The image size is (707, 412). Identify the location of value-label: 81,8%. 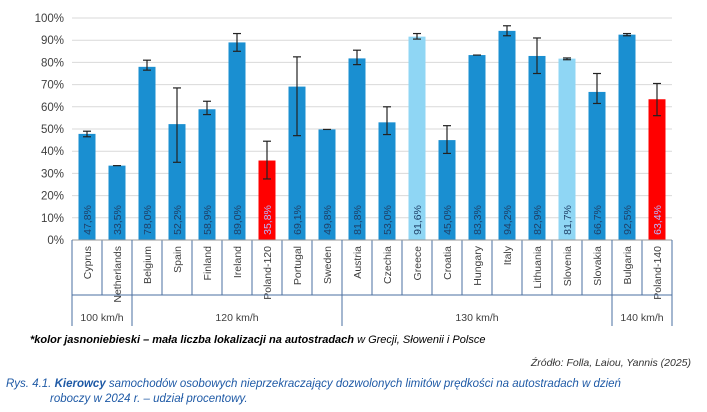
(358, 220).